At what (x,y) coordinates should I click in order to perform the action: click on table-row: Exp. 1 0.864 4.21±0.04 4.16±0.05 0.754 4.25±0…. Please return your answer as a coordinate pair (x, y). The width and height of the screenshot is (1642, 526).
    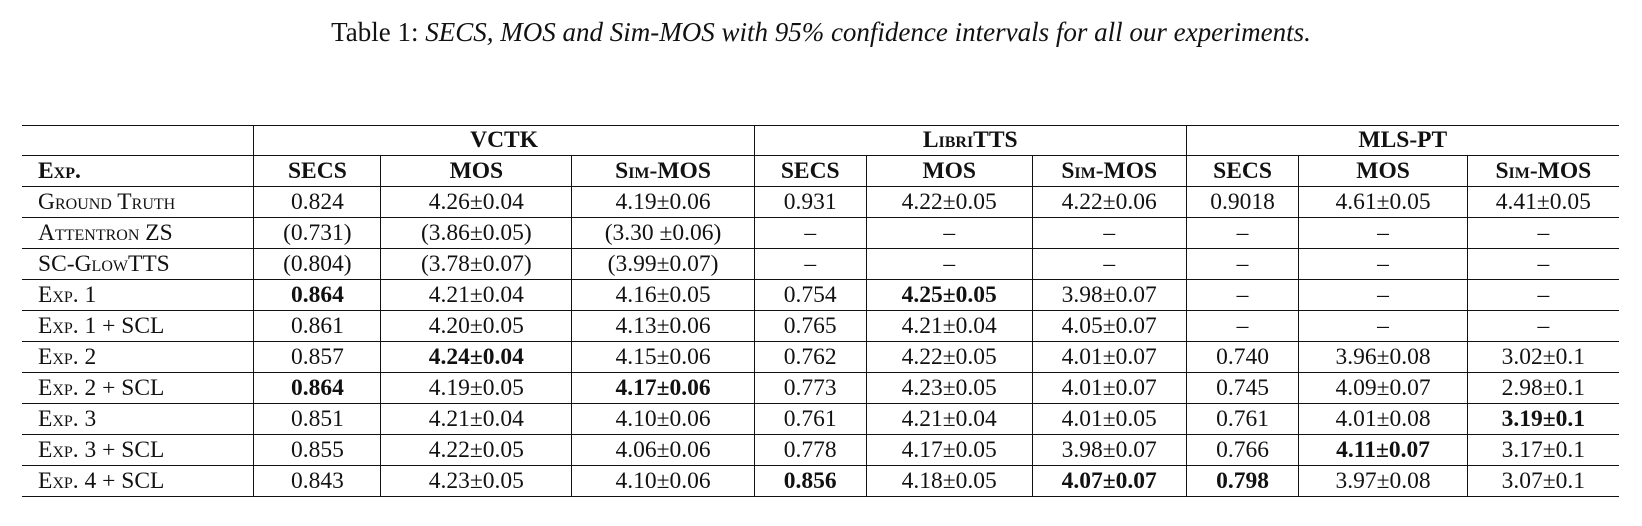
    Looking at the image, I should click on (820, 295).